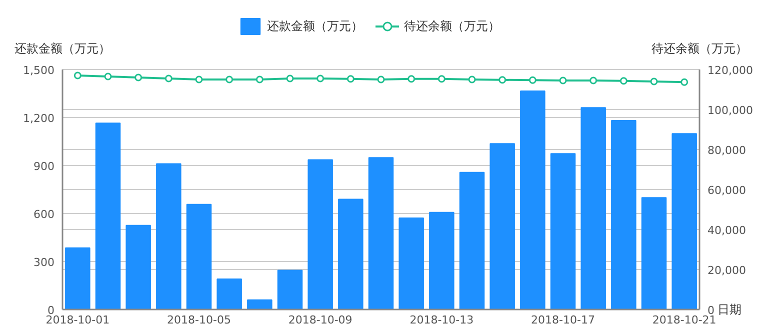 This screenshot has width=766, height=330. What do you see at coordinates (727, 150) in the screenshot?
I see `y2-tick-label: 80,000` at bounding box center [727, 150].